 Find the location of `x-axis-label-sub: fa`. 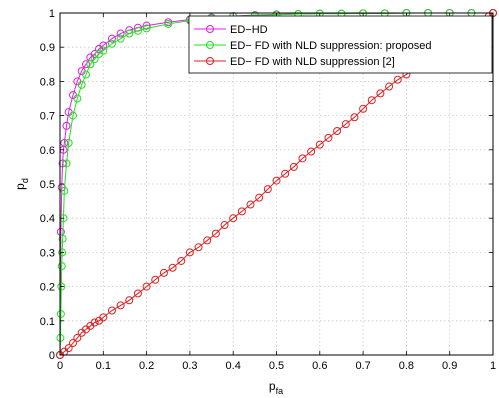

x-axis-label-sub: fa is located at coordinates (280, 391).